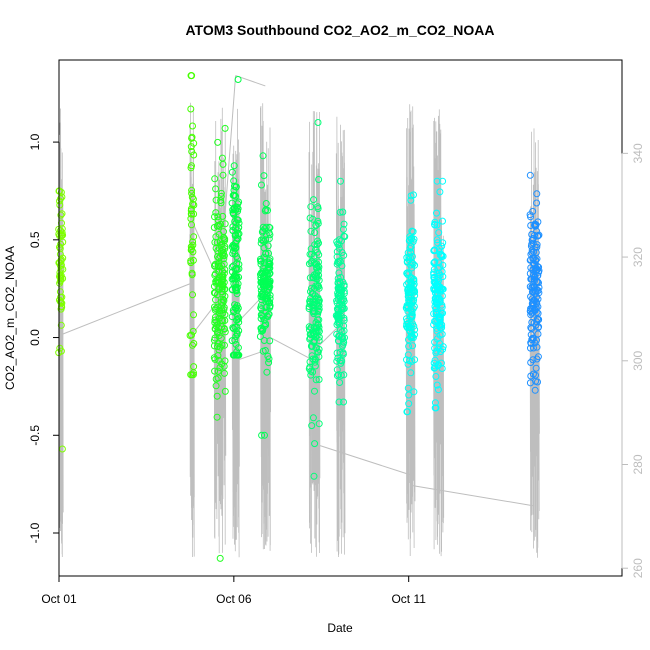  I want to click on y-tick-label: 0.5, so click(35, 239).